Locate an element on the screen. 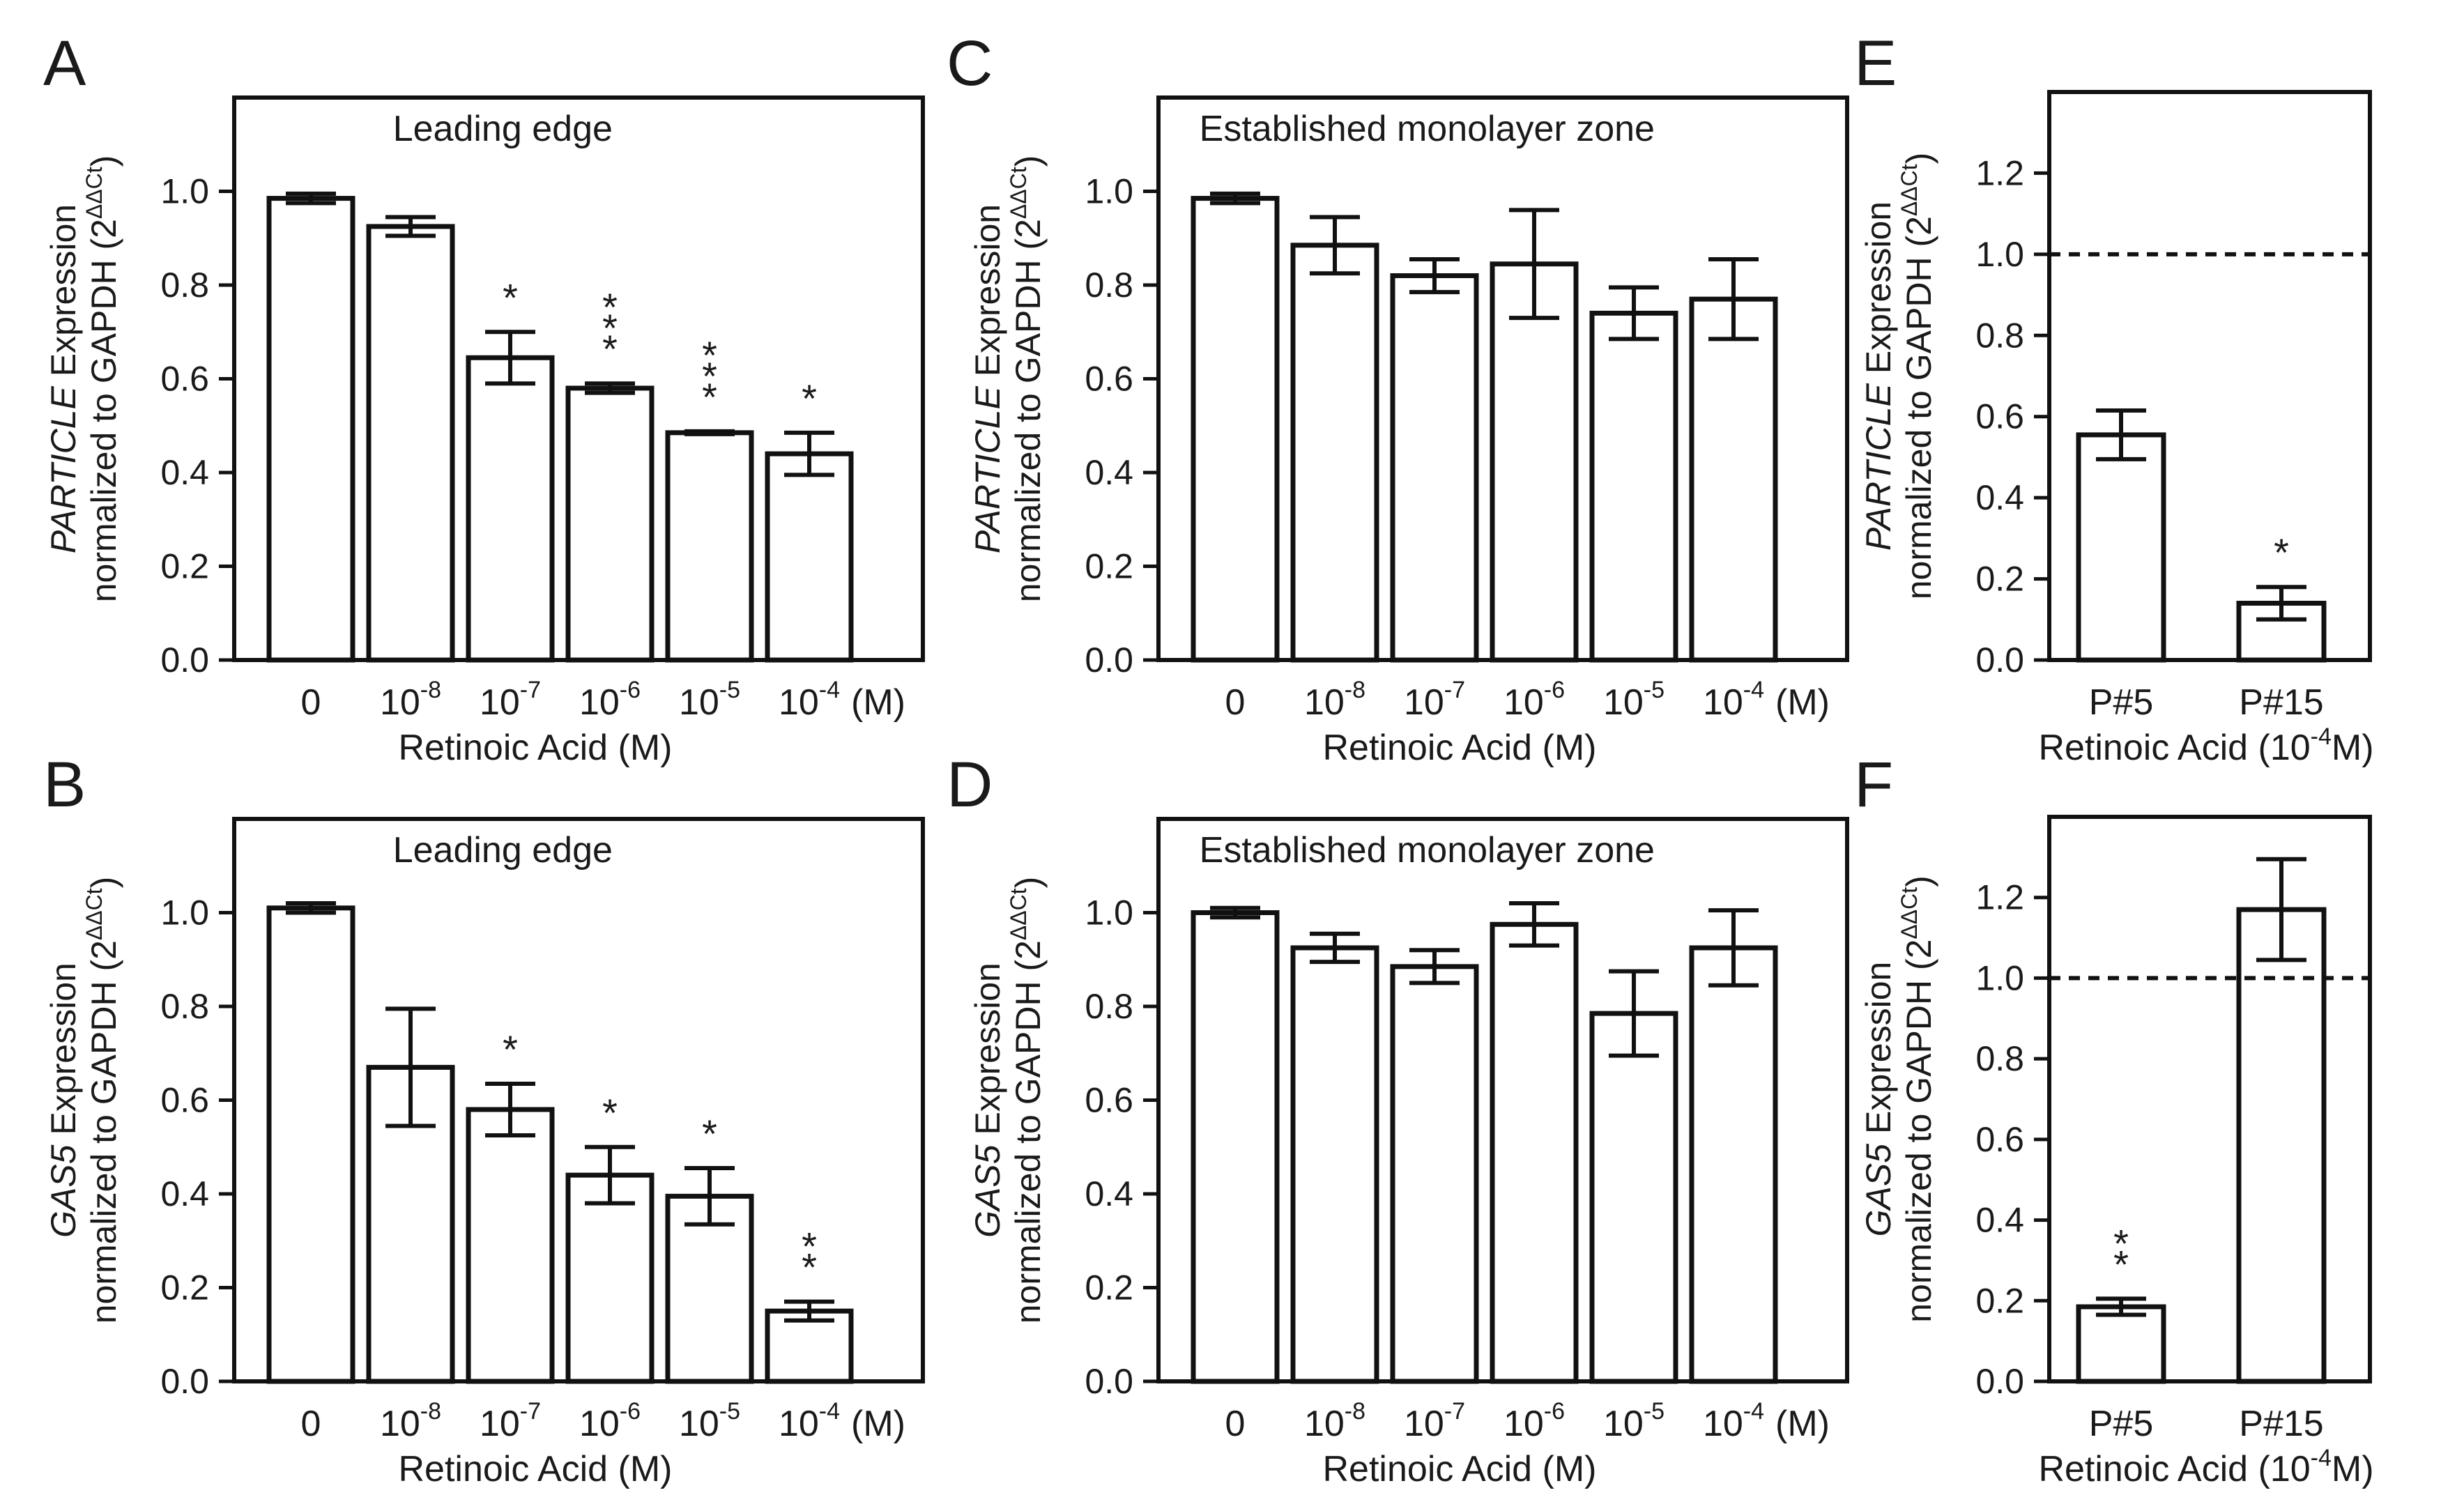  panel-title: Leading edge is located at coordinates (503, 129).